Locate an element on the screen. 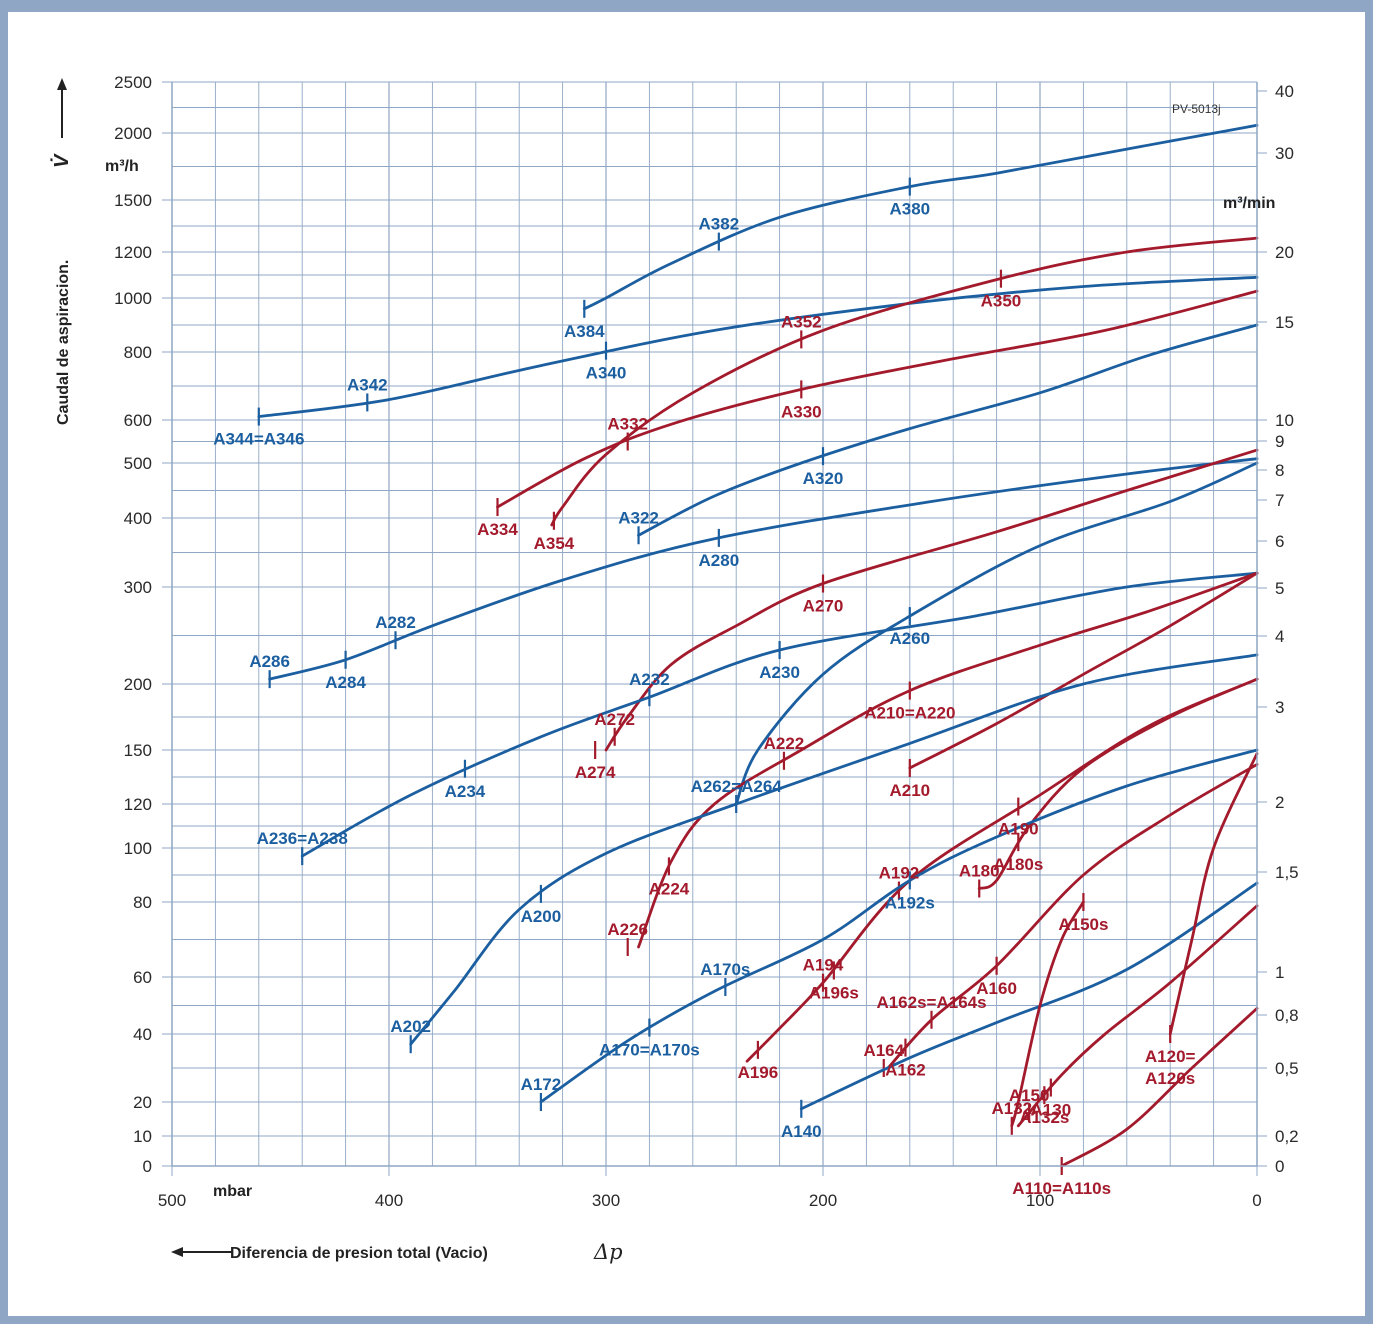 The height and width of the screenshot is (1324, 1373). x-tick-label: 0 is located at coordinates (1256, 1200).